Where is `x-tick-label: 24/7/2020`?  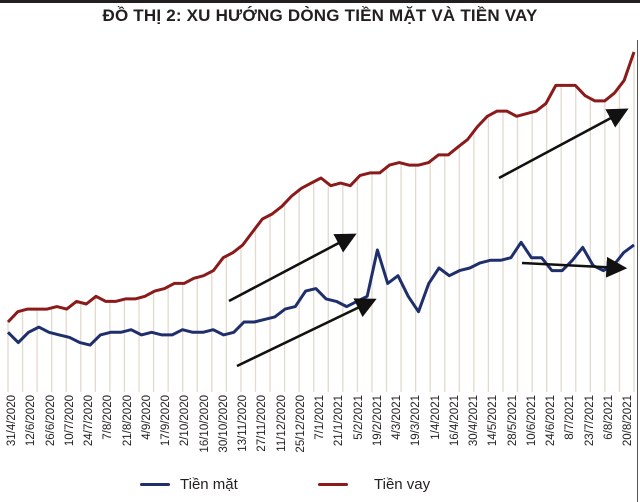 x-tick-label: 24/7/2020 is located at coordinates (89, 421).